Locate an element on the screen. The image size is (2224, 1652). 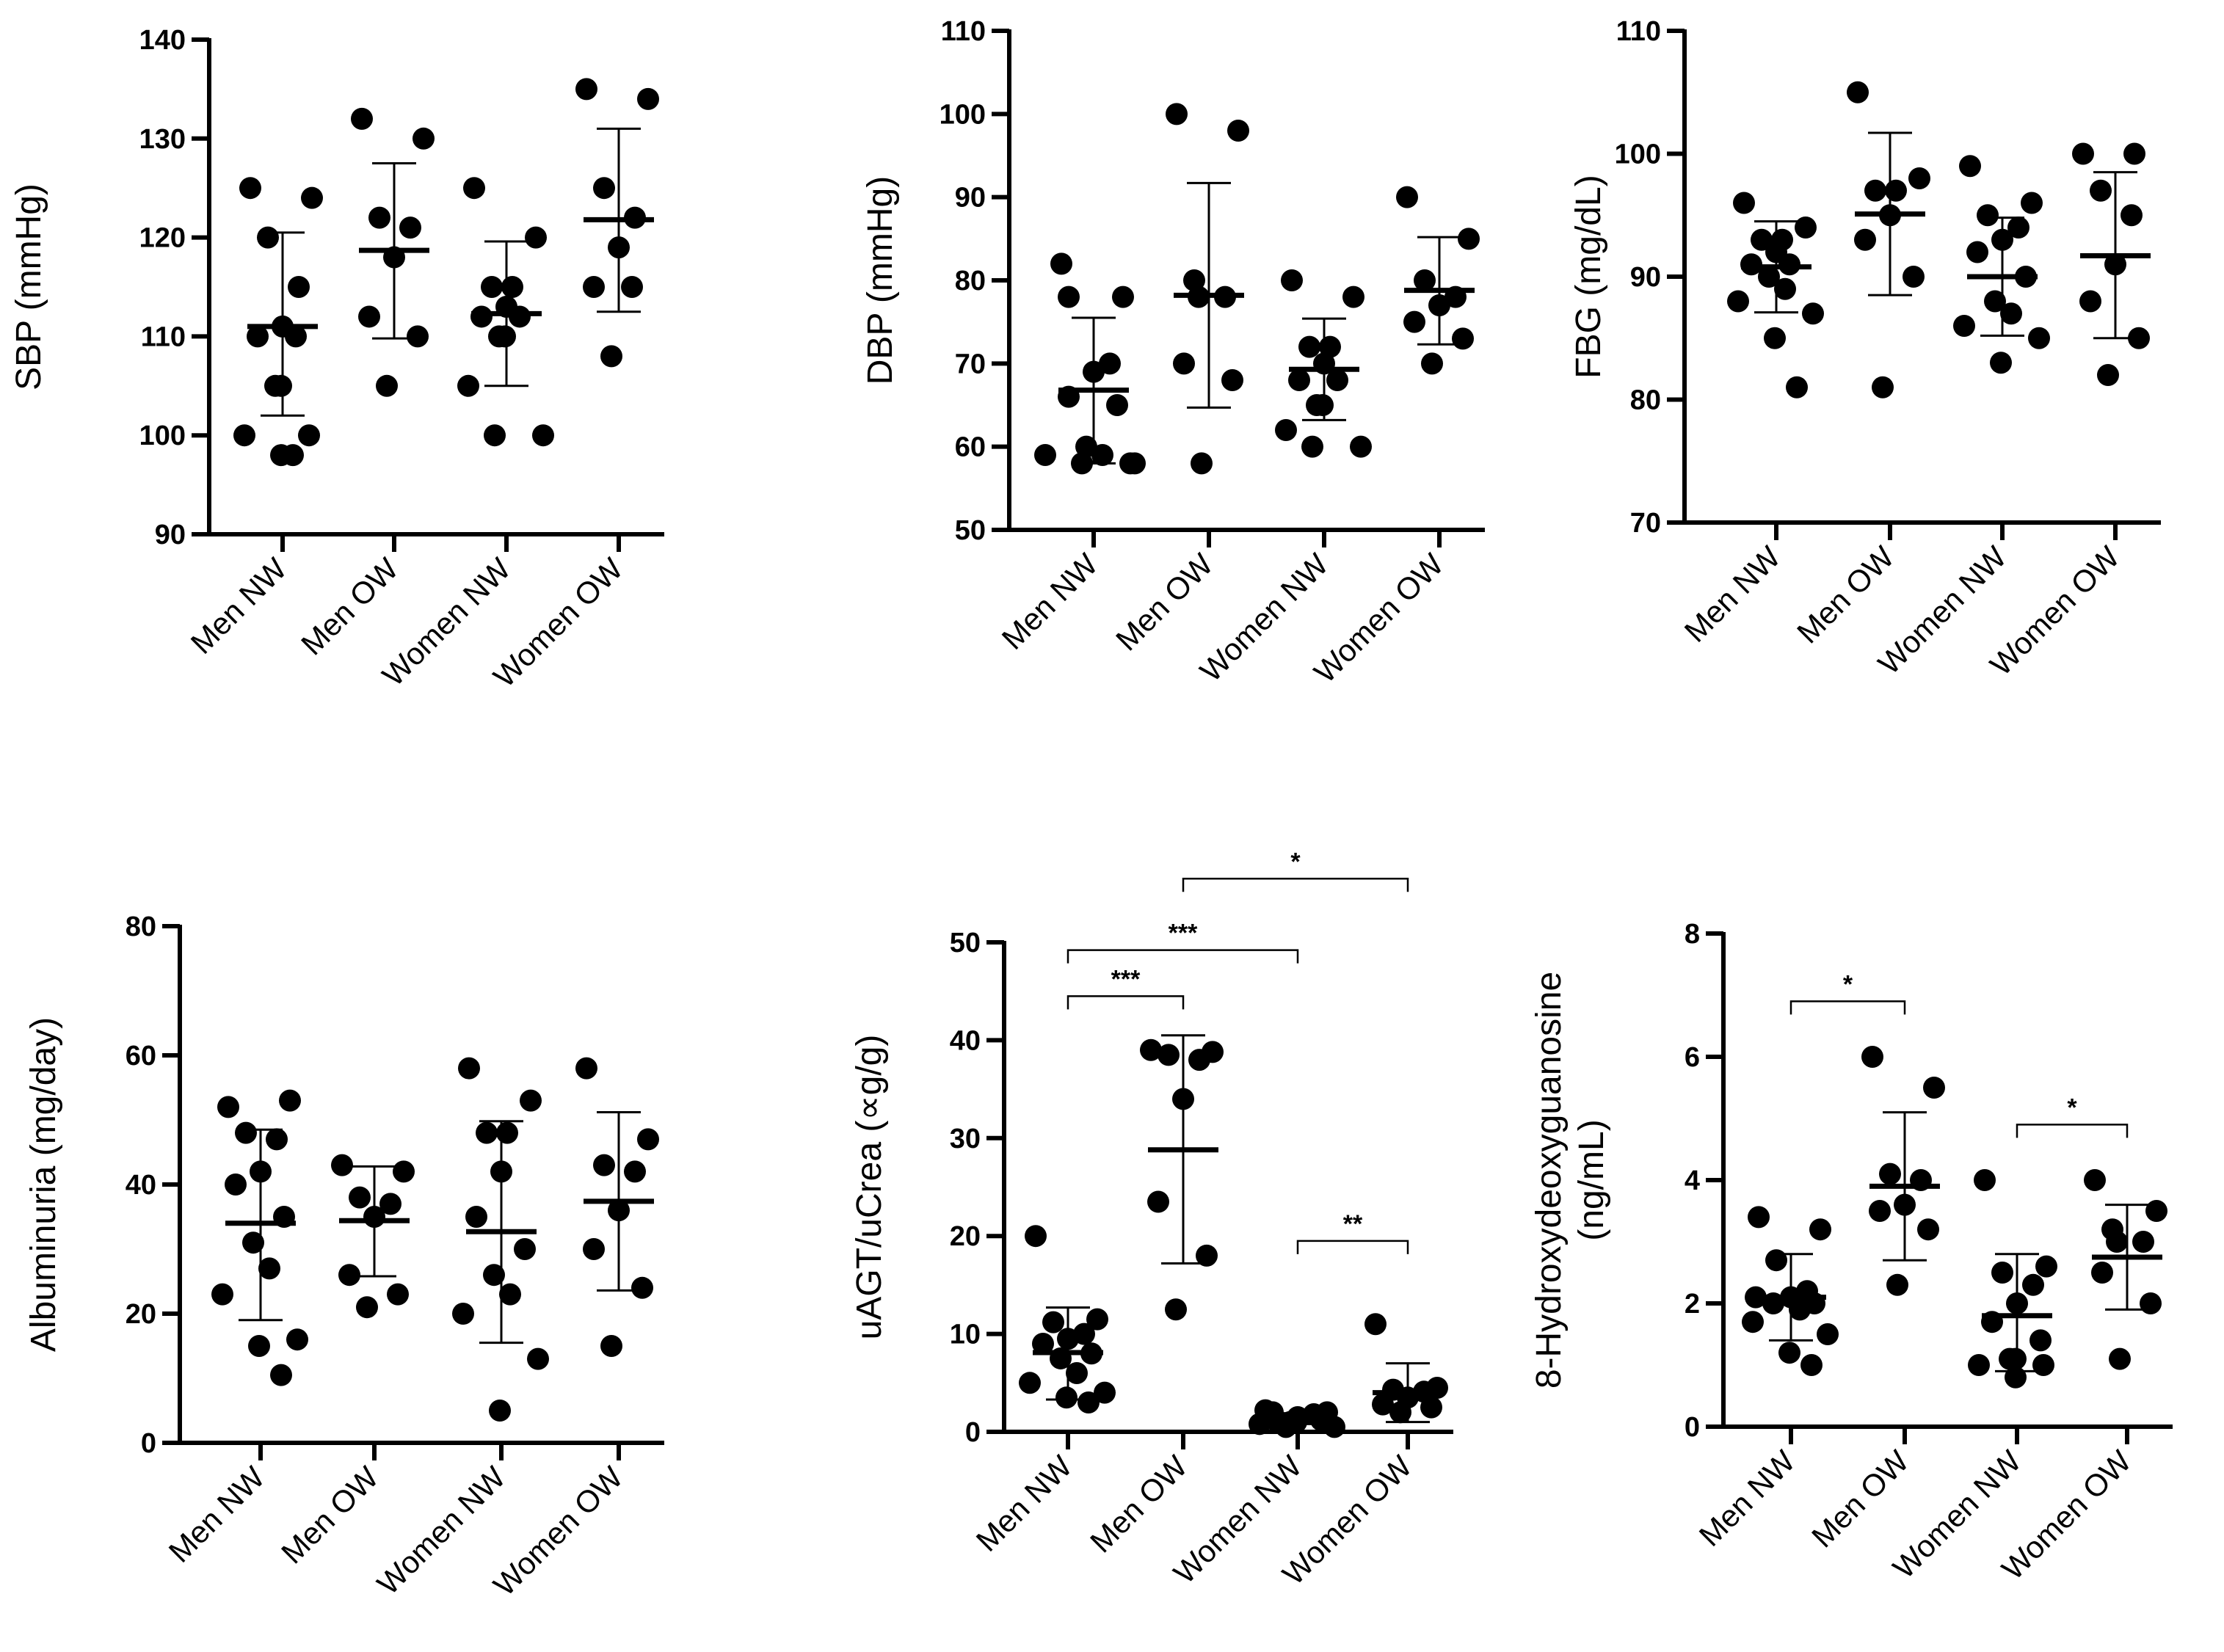
y-tick-label: 50 is located at coordinates (971, 530).